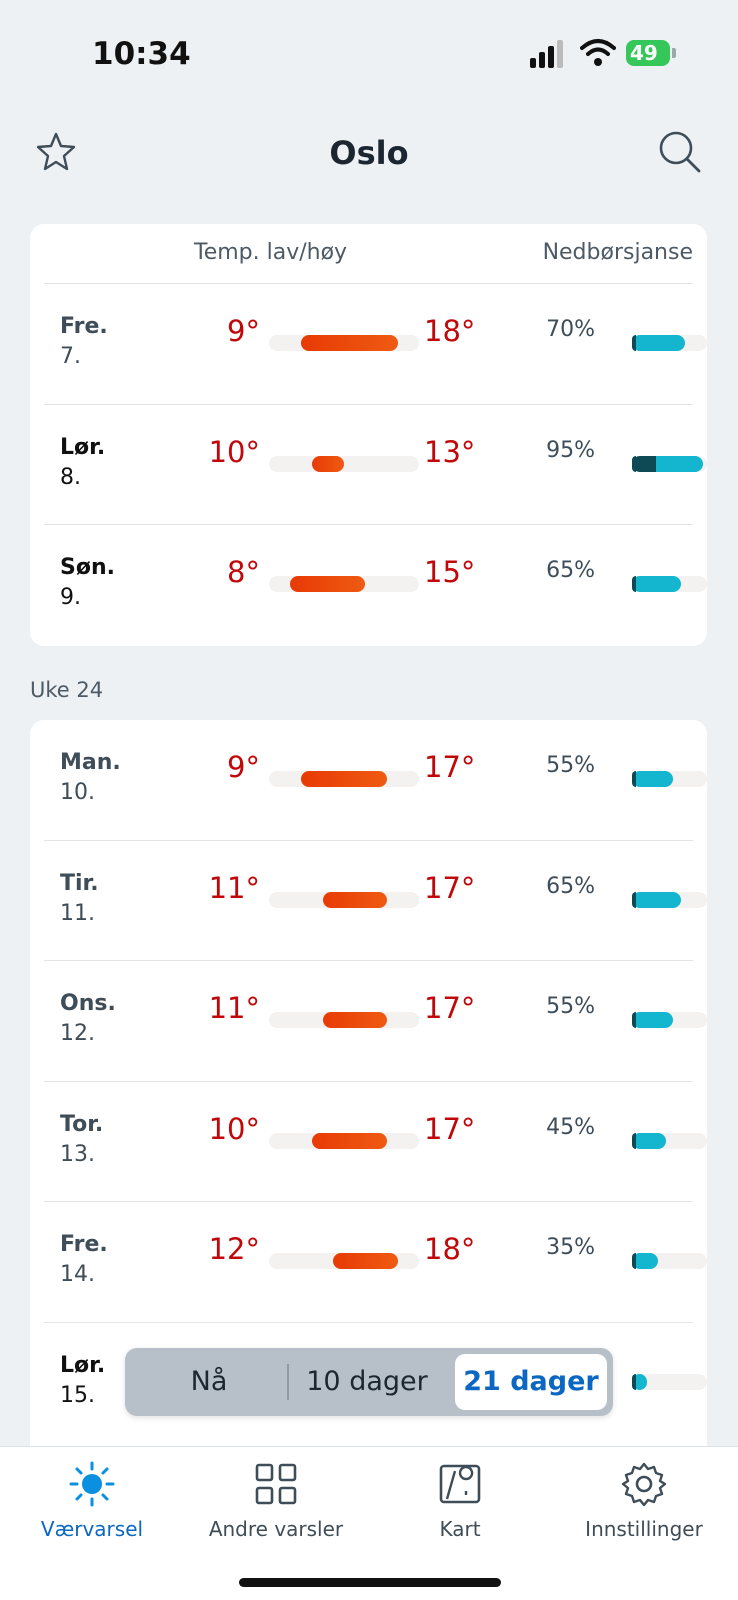  I want to click on day-row: Søn. 9. 8° 15° 65%, so click(375, 585).